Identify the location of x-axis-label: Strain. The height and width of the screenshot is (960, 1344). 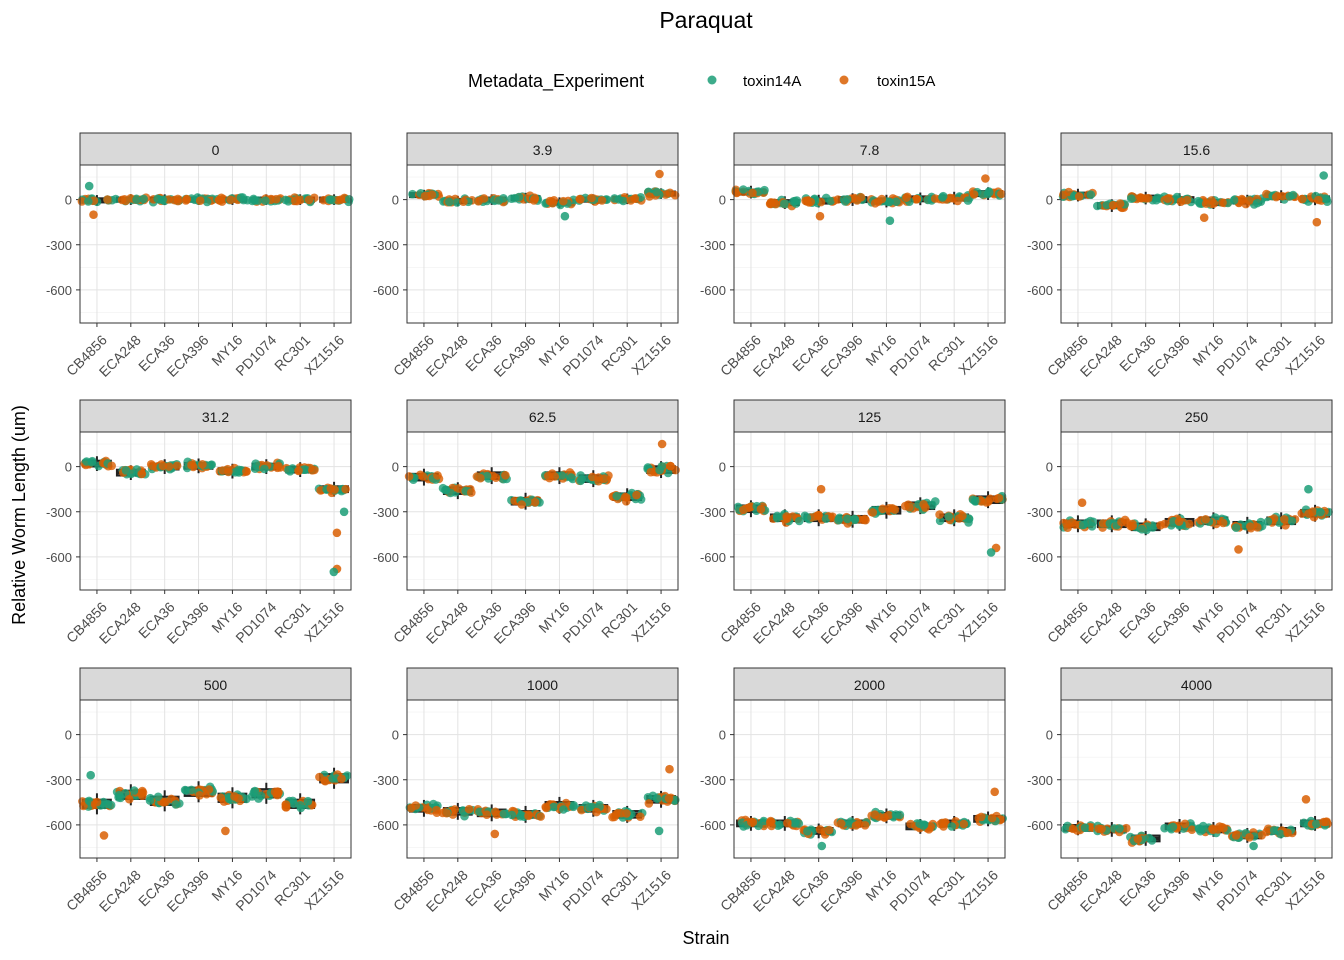
(705, 938).